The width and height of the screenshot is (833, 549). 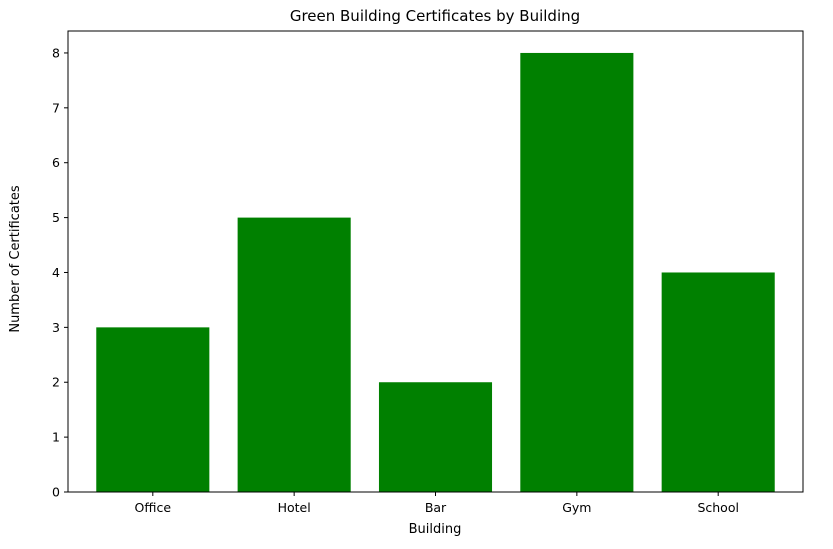 I want to click on bar-school, so click(x=718, y=382).